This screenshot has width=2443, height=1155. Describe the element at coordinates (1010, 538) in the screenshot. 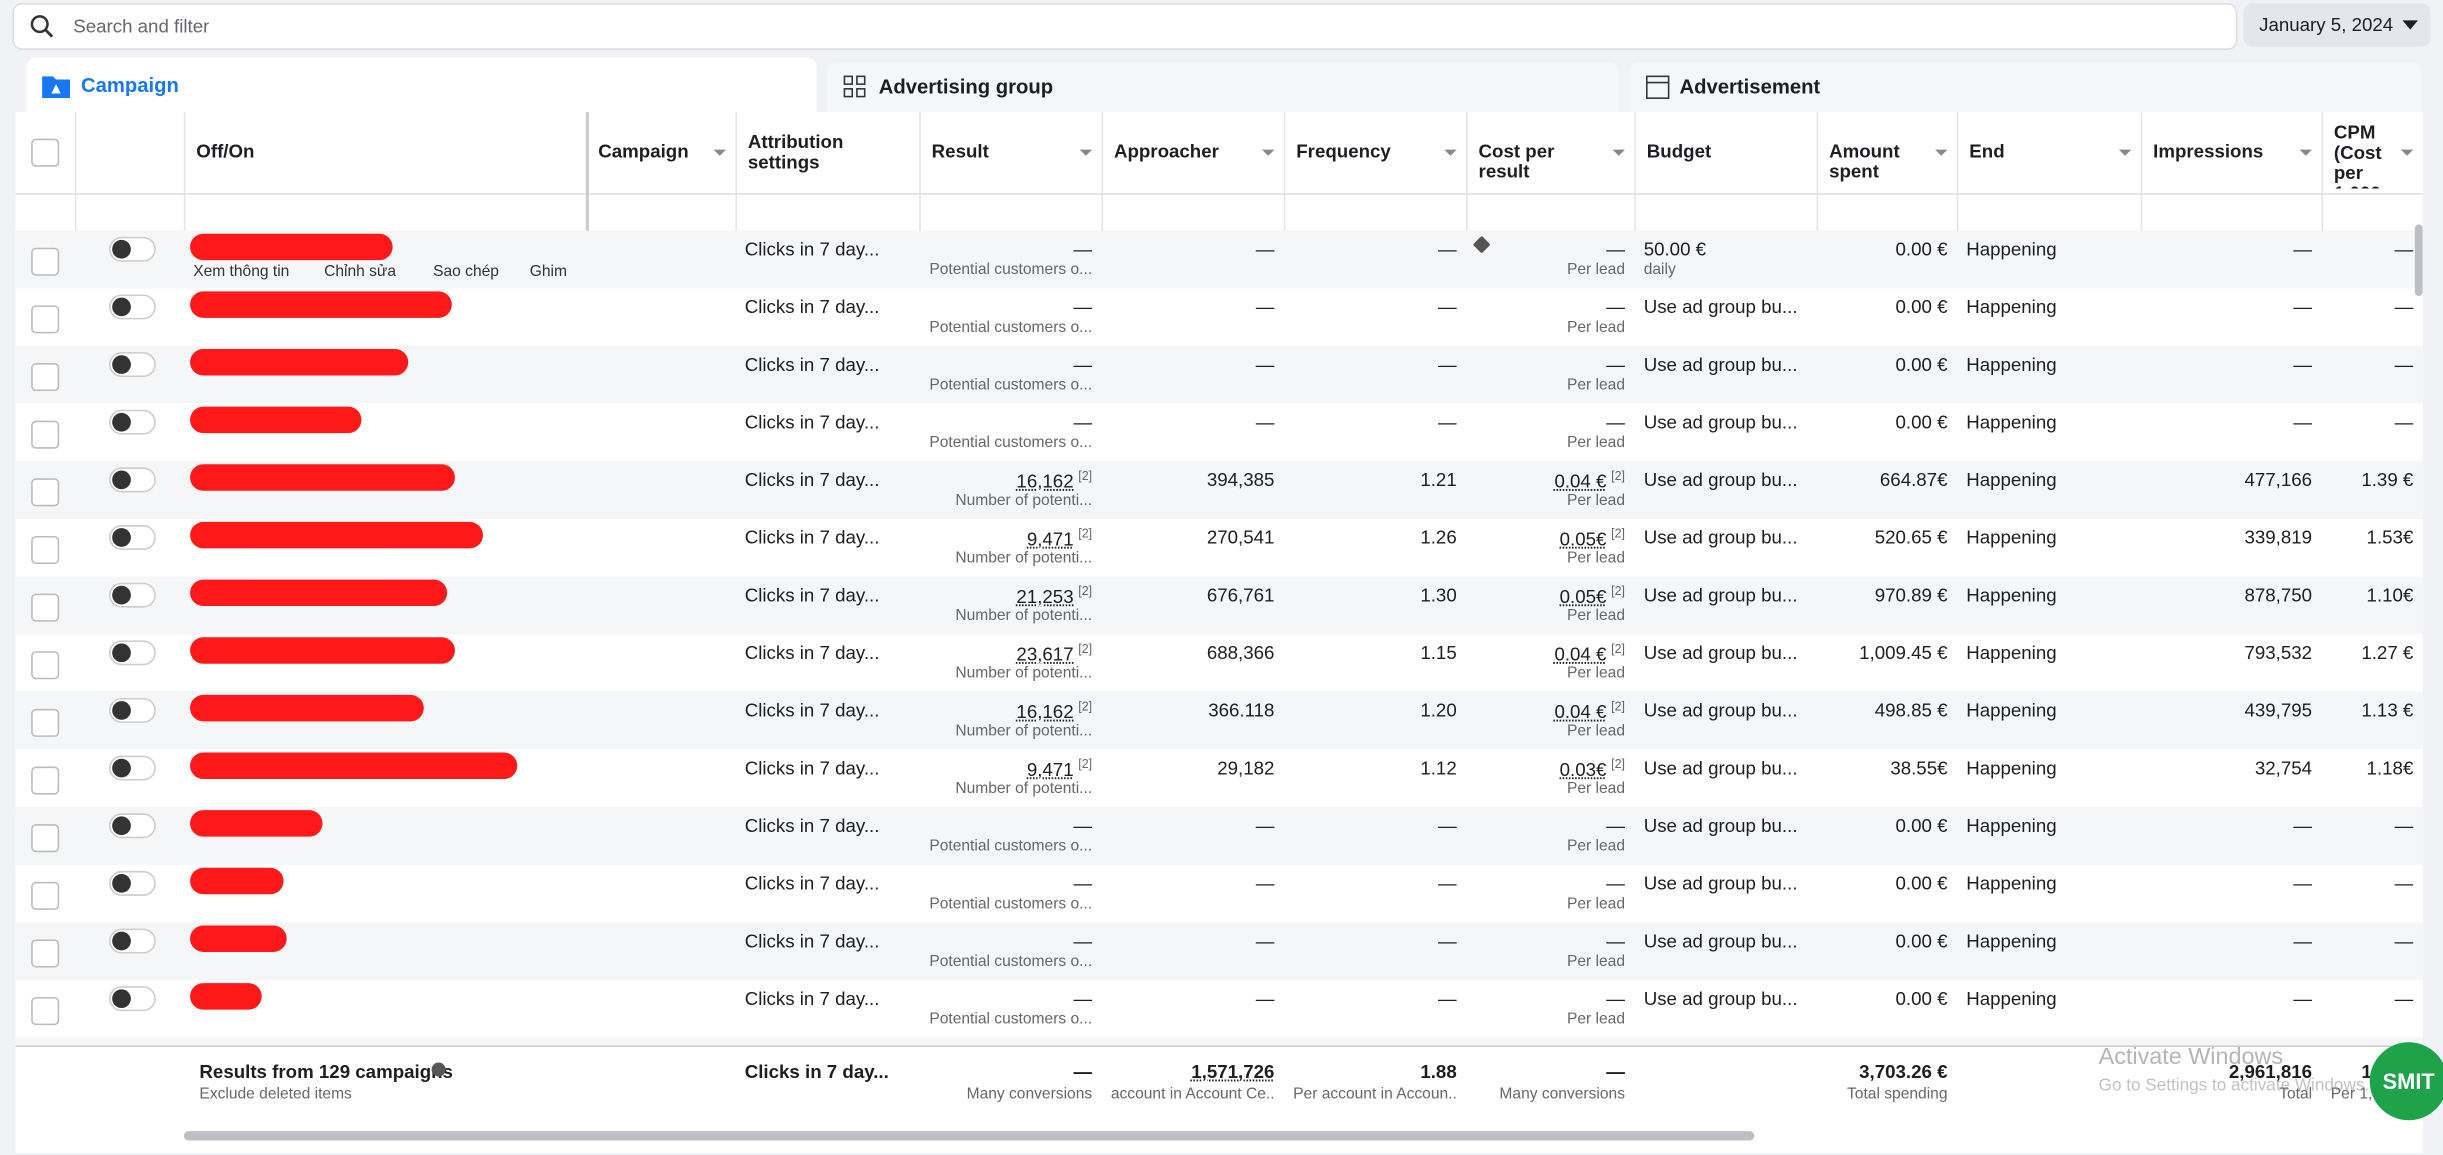

I see `cell: 9,471 [2]` at that location.